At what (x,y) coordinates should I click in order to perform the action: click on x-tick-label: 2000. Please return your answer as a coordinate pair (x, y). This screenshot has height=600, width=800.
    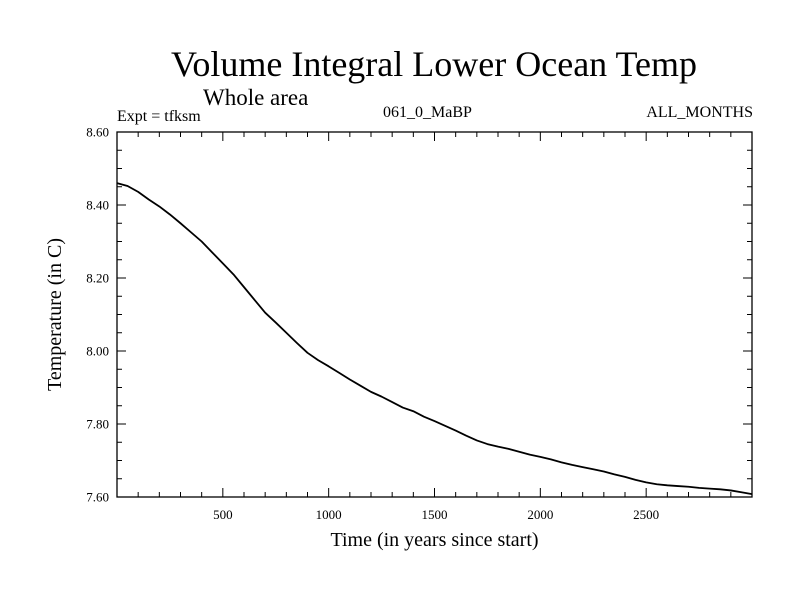
    Looking at the image, I should click on (540, 514).